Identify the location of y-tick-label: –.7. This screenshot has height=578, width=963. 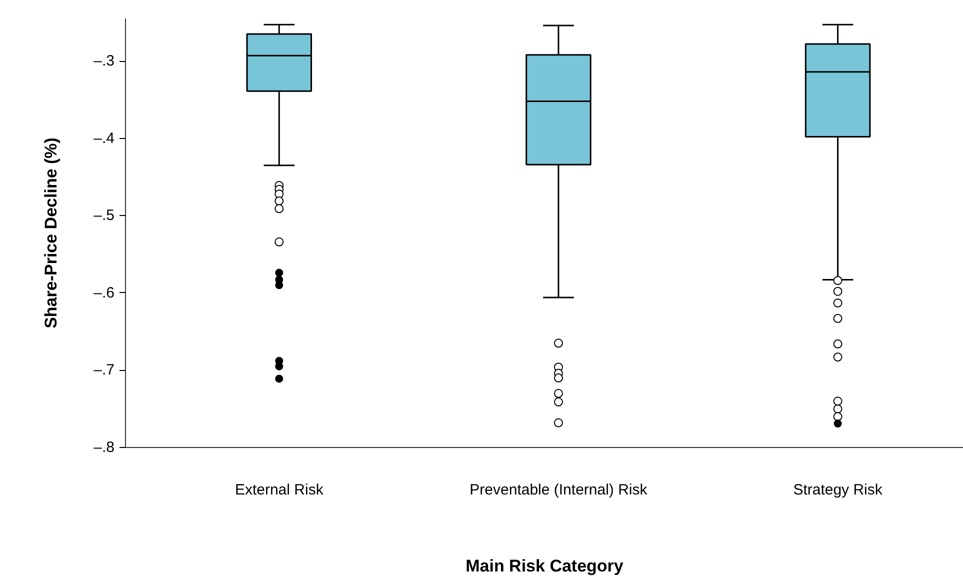
(104, 370).